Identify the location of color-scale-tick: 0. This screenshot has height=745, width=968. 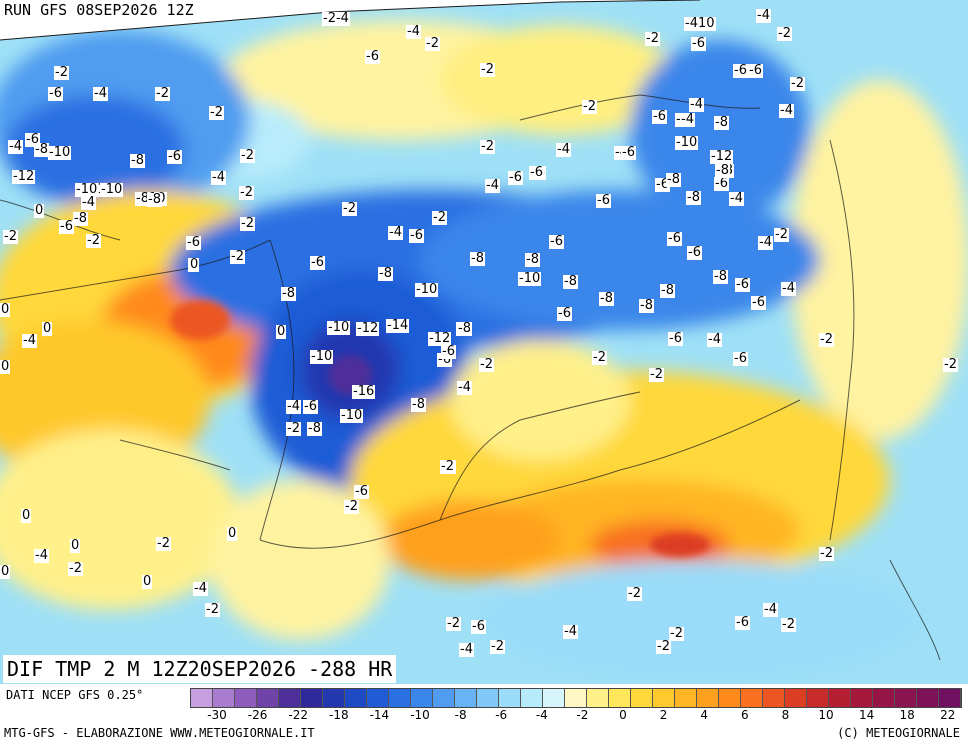
(623, 715).